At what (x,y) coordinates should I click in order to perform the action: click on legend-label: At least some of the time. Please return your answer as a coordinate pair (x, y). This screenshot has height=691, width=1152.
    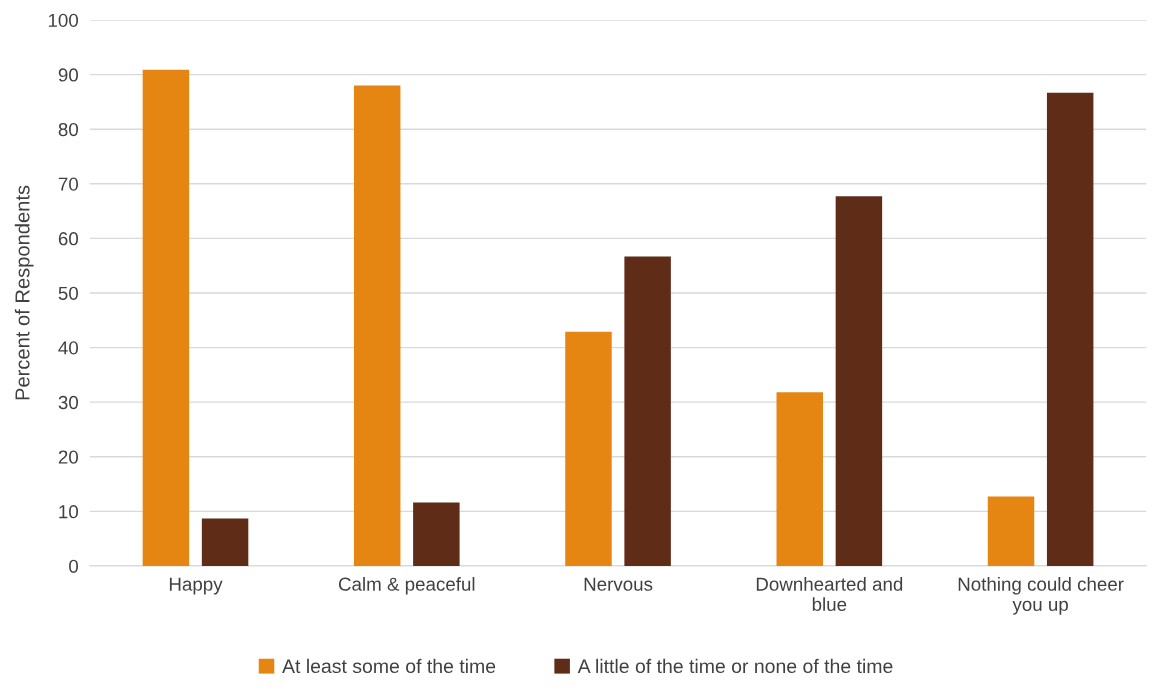
    Looking at the image, I should click on (389, 666).